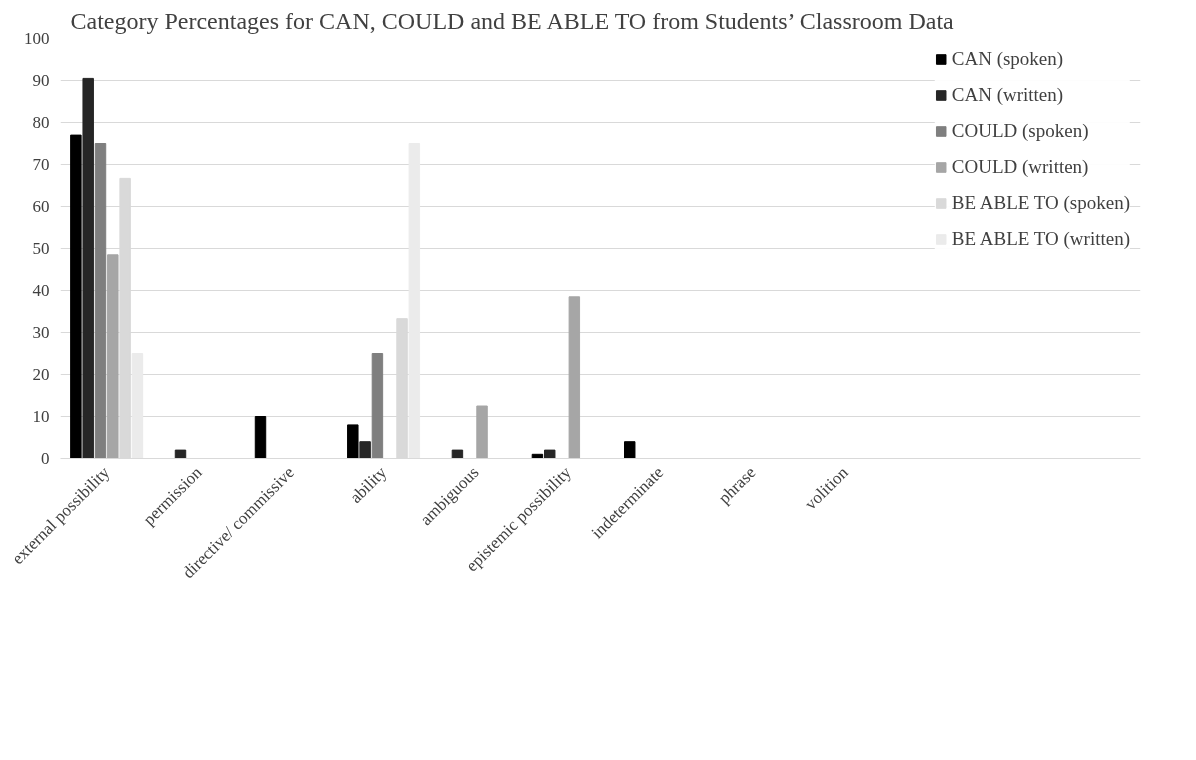  Describe the element at coordinates (1007, 95) in the screenshot. I see `legend-label: CAN (written)` at that location.